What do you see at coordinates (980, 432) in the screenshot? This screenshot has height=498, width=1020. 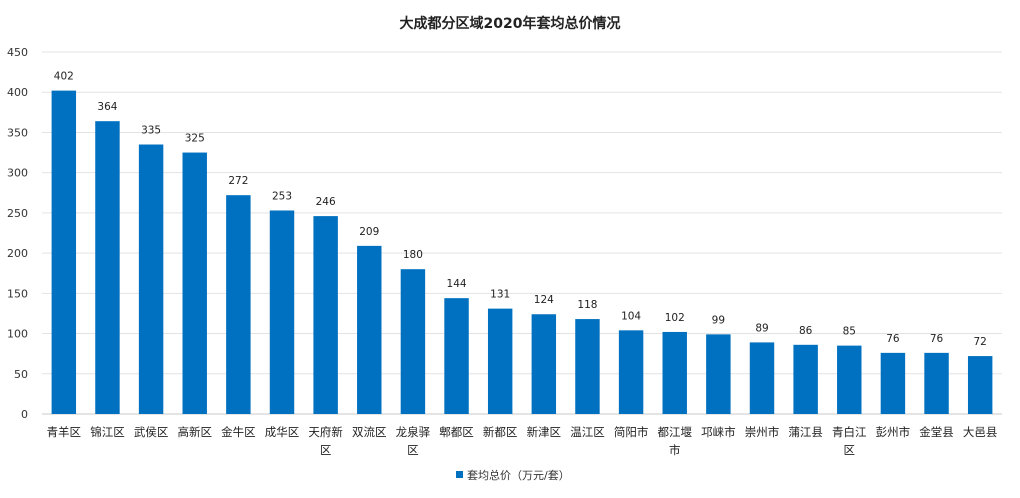 I see `x-tick-label: 大邑县` at bounding box center [980, 432].